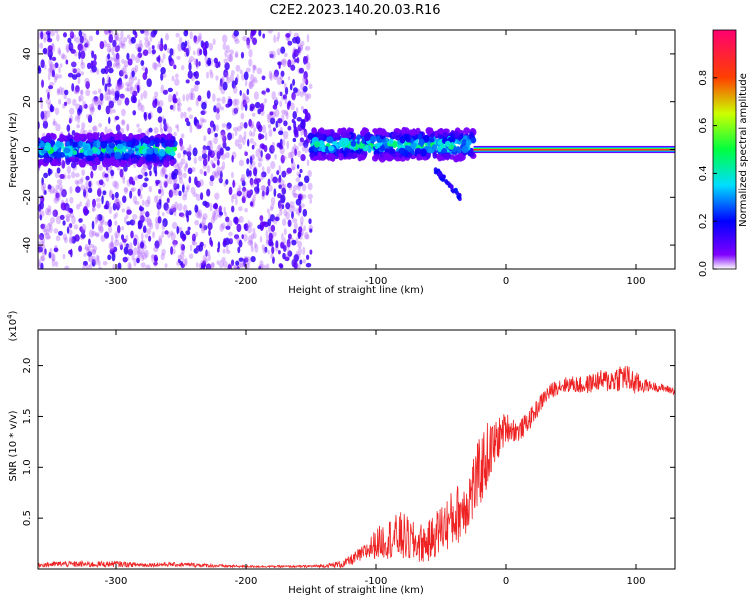 The width and height of the screenshot is (750, 600). What do you see at coordinates (574, 150) in the screenshot?
I see `carrier-band` at bounding box center [574, 150].